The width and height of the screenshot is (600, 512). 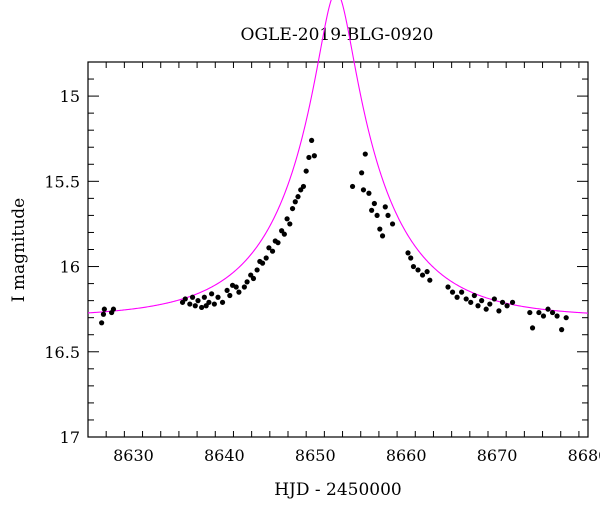 What do you see at coordinates (356, 455) in the screenshot?
I see `x-tick-labels: 8630 8640 8650 8660 8670 8680` at bounding box center [356, 455].